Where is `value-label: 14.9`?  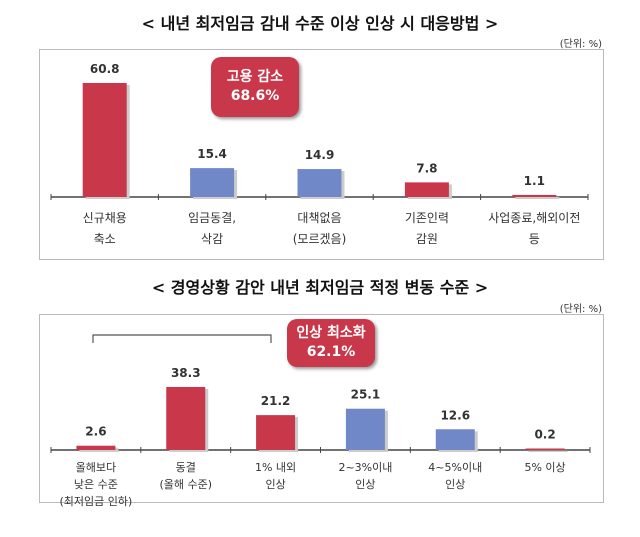
value-label: 14.9 is located at coordinates (320, 155).